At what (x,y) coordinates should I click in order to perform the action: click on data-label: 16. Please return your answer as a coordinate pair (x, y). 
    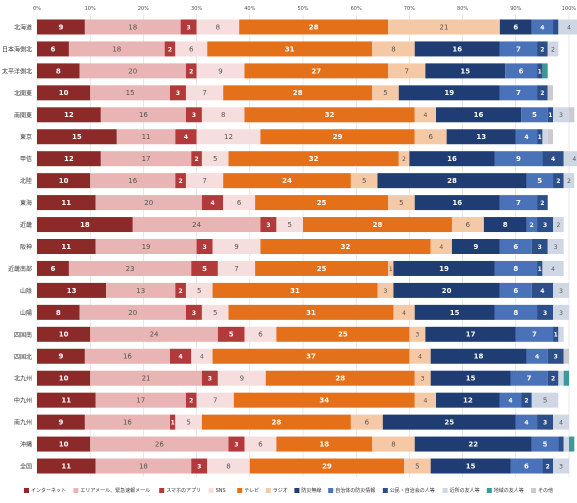
    Looking at the image, I should click on (452, 159).